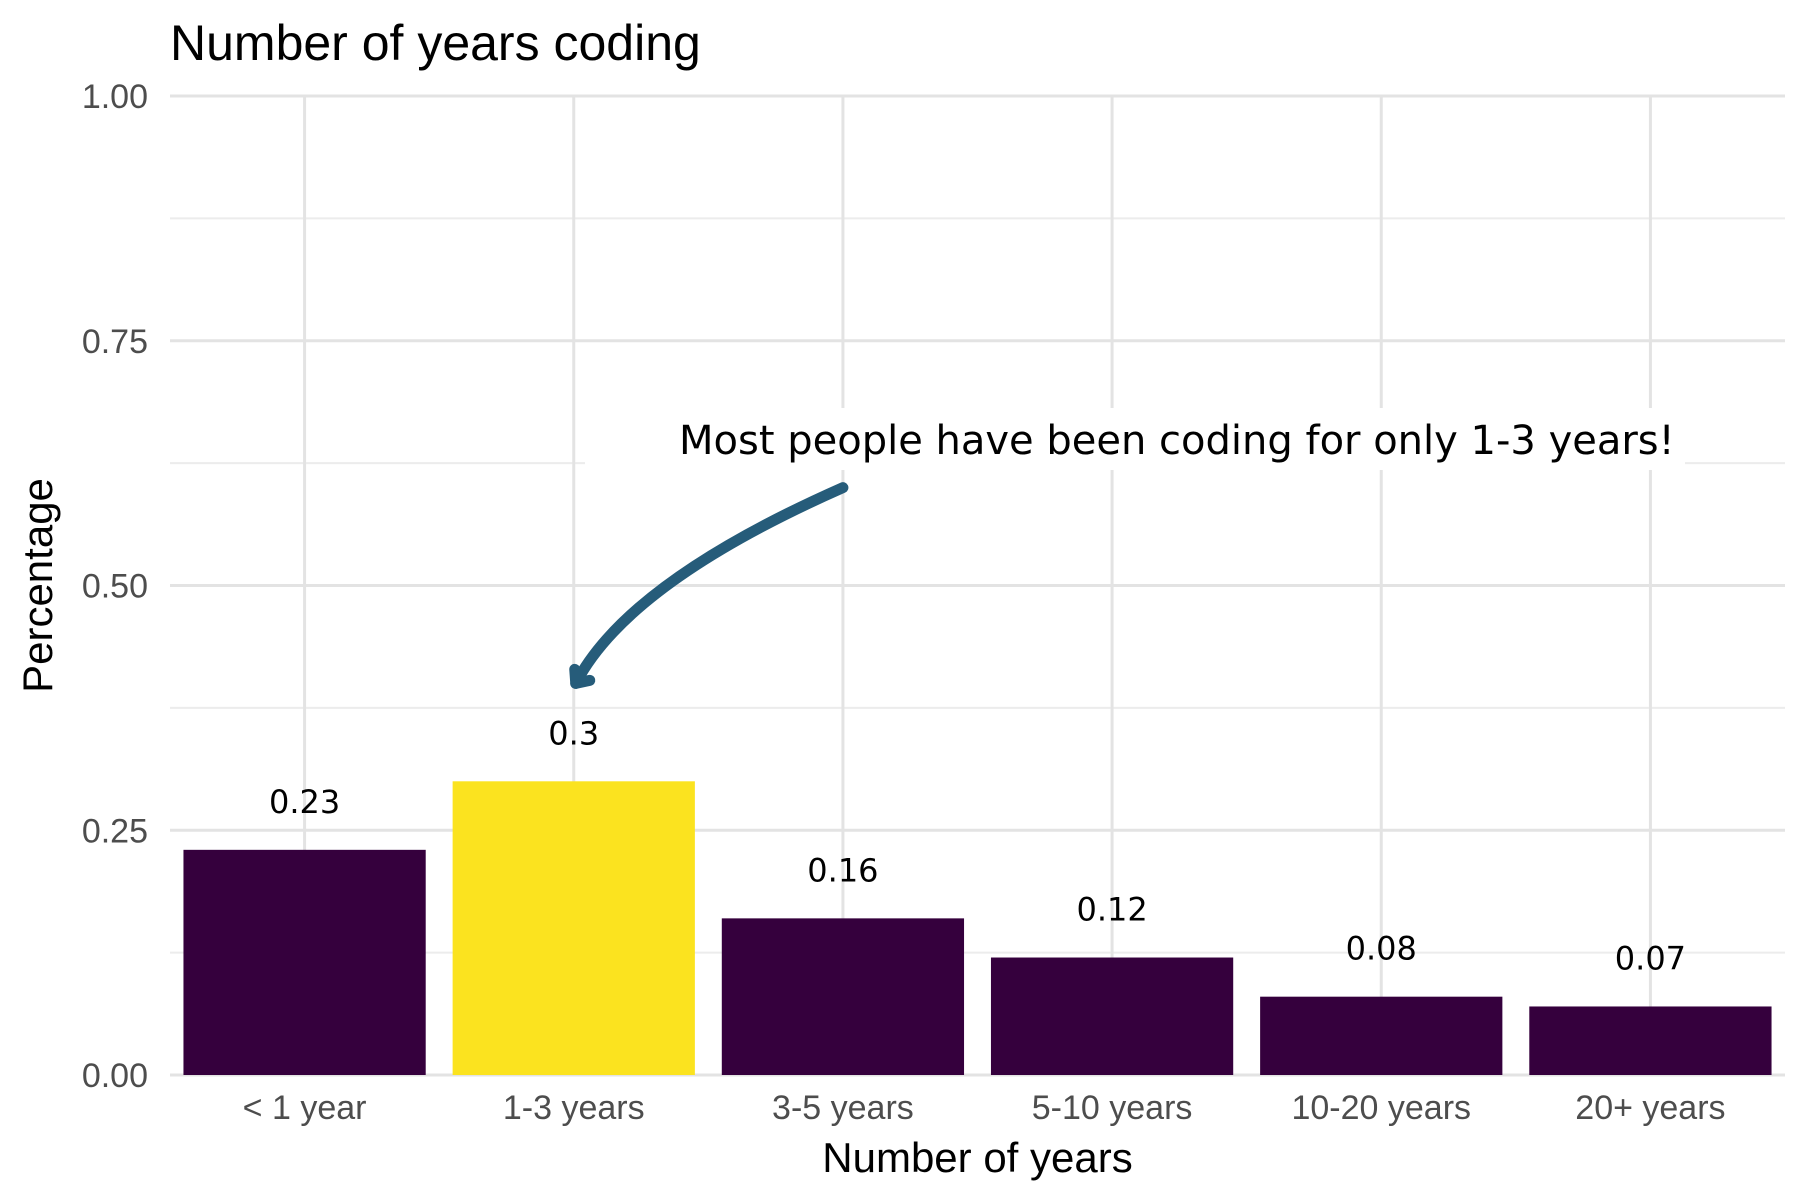 Image resolution: width=1800 pixels, height=1200 pixels. What do you see at coordinates (842, 870) in the screenshot?
I see `data-label: 0.16` at bounding box center [842, 870].